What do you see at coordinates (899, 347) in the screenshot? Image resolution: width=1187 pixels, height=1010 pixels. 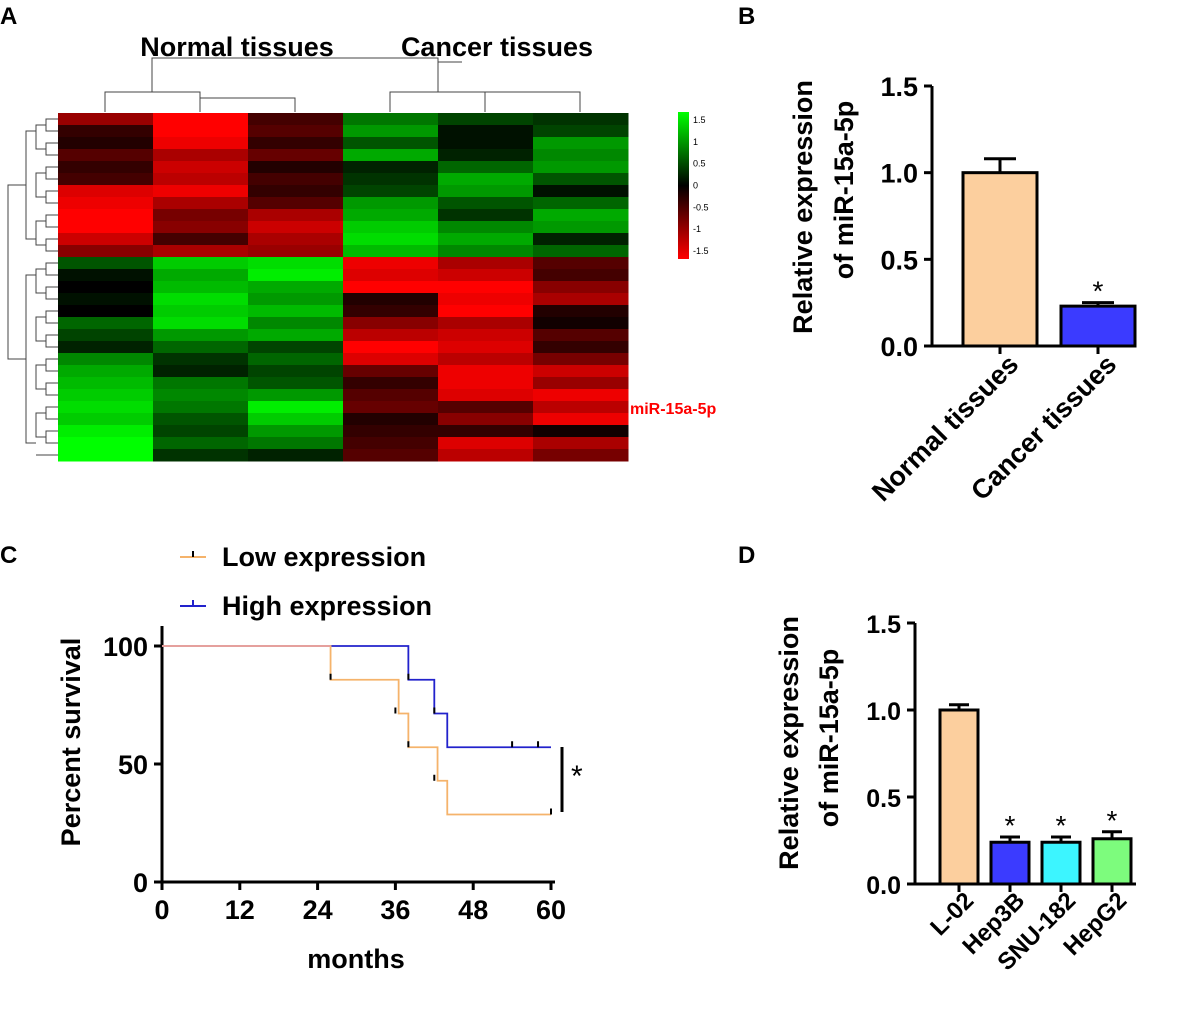 I see `y-tick-label: 0.0` at bounding box center [899, 347].